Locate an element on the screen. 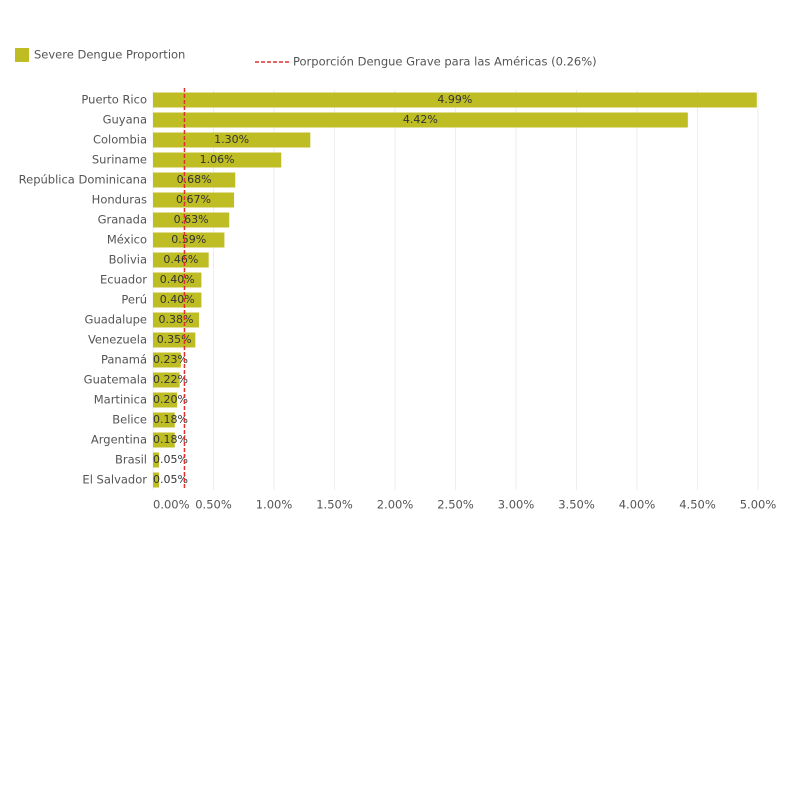 The height and width of the screenshot is (800, 800). y-tick-label: República Dominicana is located at coordinates (83, 180).